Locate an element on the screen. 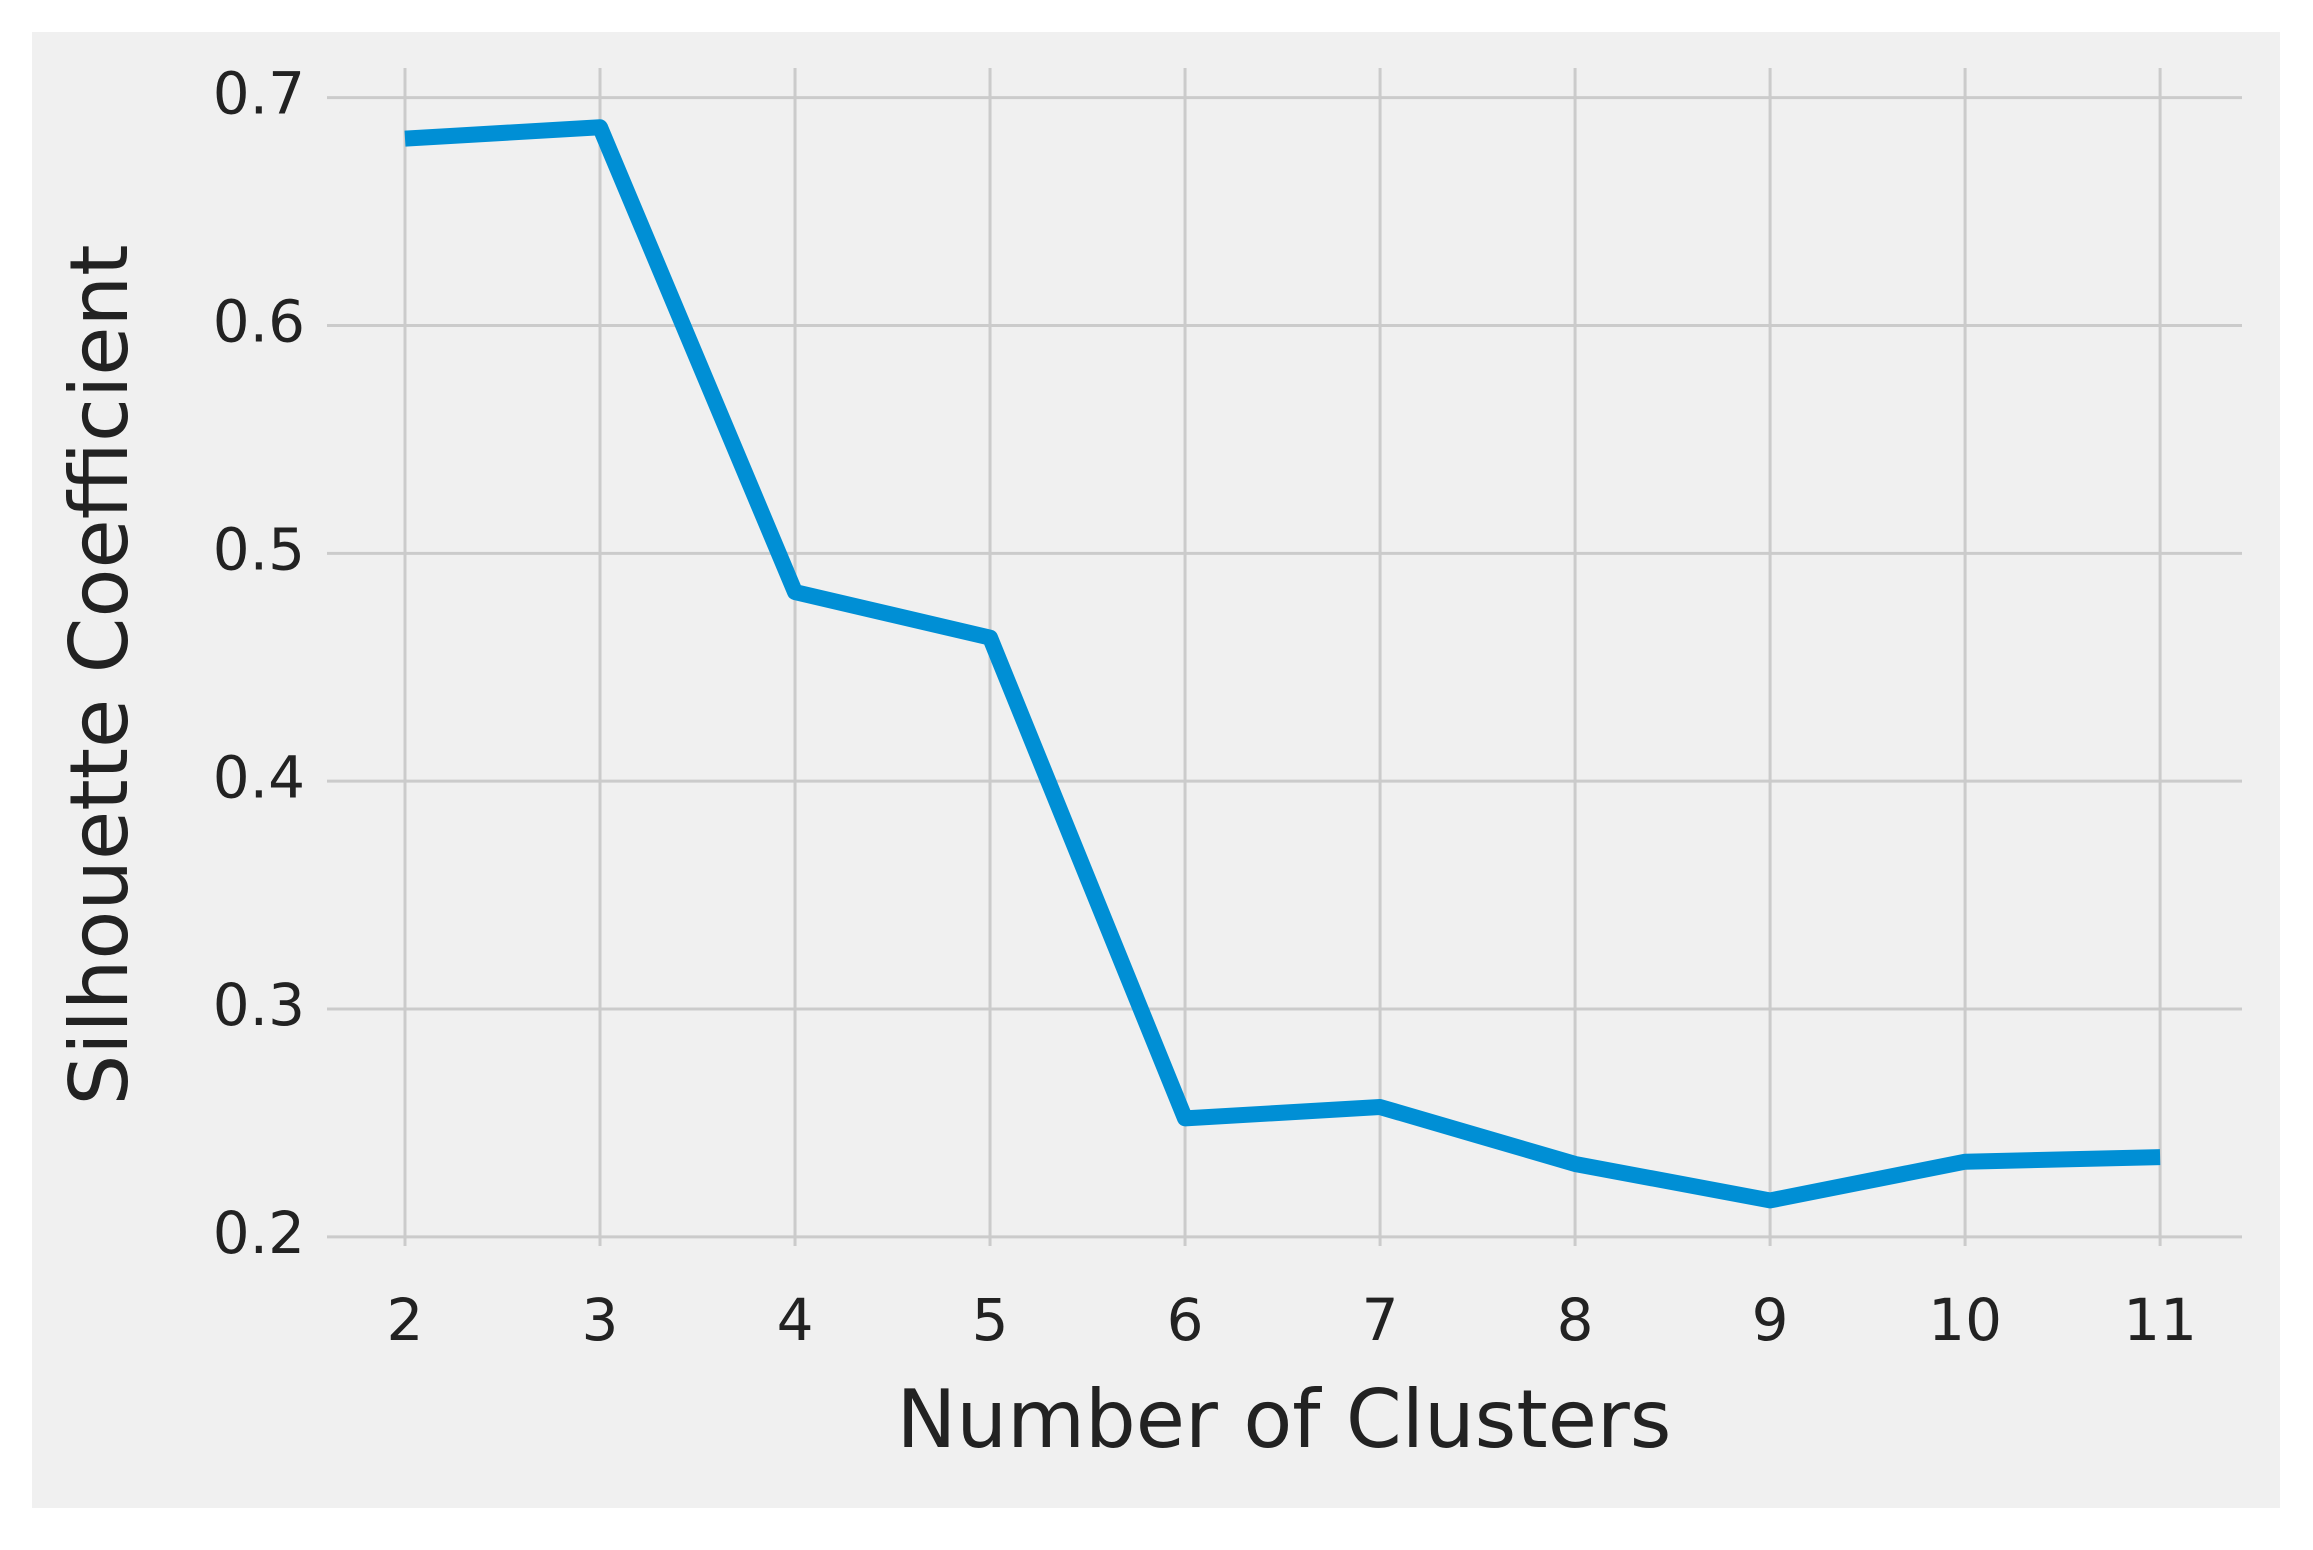 The image size is (2313, 1550). x-tick-label: 2 is located at coordinates (405, 1320).